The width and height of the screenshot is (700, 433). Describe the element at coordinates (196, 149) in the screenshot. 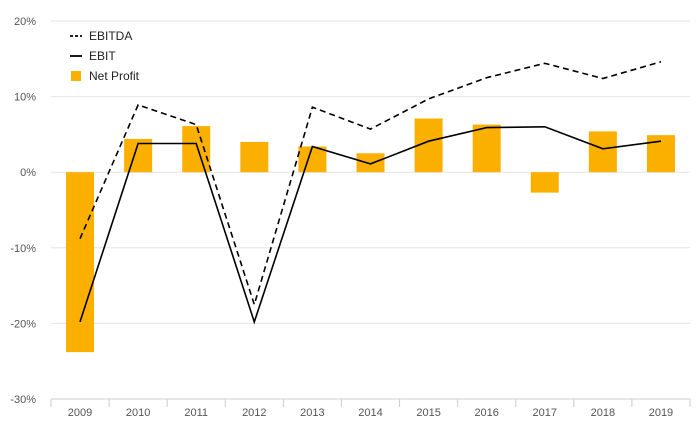

I see `bar-net-profit-2011` at that location.